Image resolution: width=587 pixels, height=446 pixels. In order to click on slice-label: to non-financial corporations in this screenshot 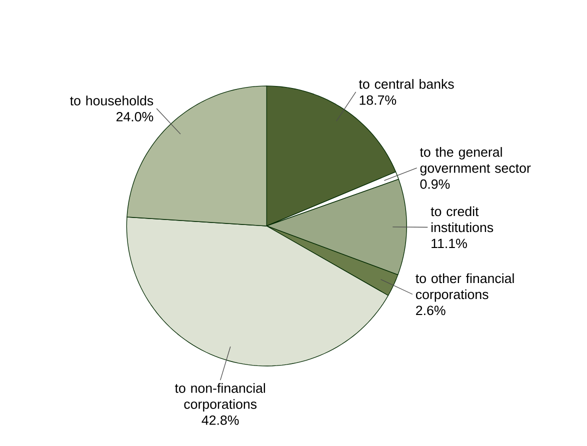, I will do `click(220, 397)`.